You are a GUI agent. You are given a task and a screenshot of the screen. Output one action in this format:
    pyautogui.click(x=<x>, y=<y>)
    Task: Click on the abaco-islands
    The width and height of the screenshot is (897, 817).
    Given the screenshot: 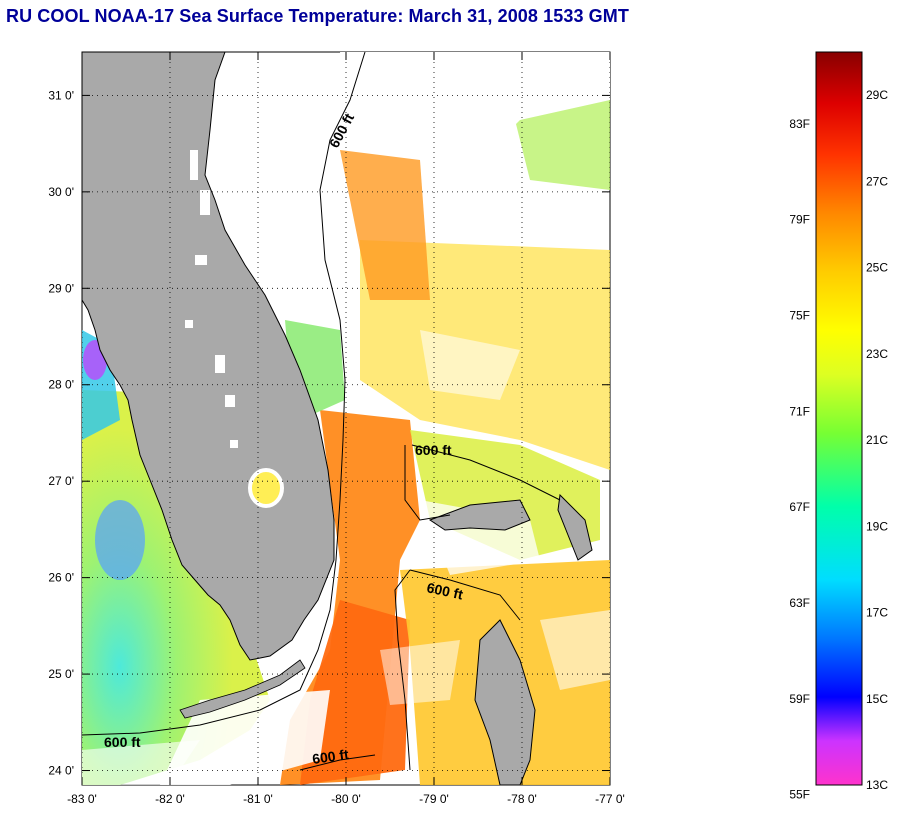 What is the action you would take?
    pyautogui.click(x=575, y=527)
    